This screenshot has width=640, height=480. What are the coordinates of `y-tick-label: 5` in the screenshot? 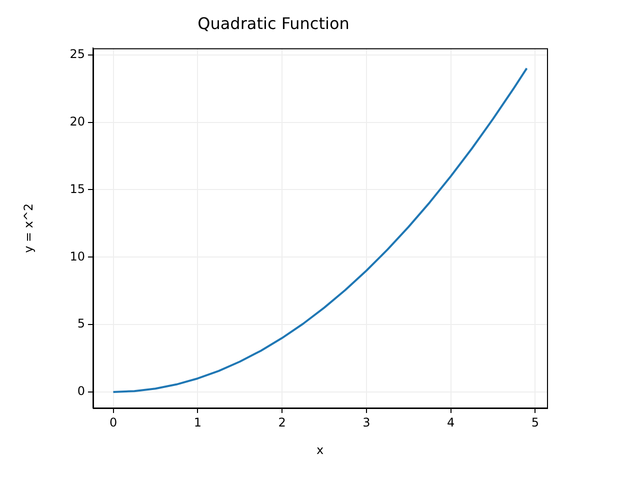 It's located at (81, 323).